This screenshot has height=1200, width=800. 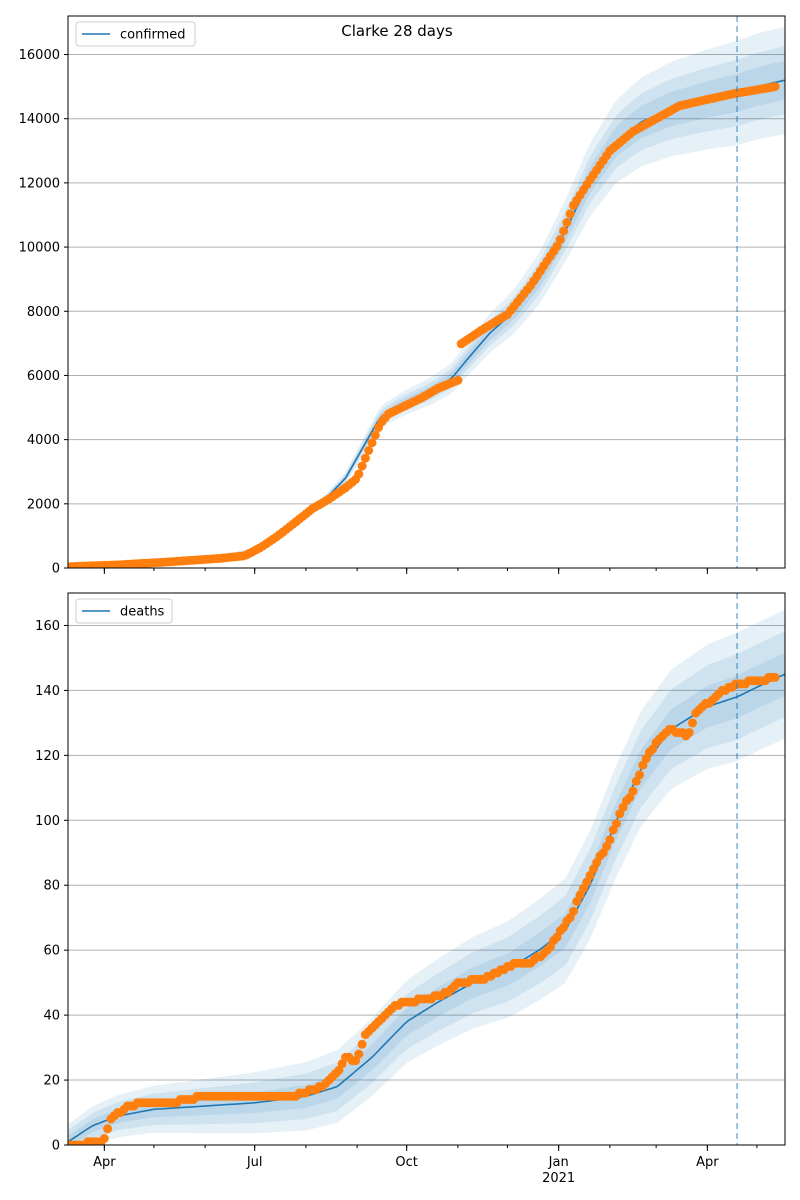 I want to click on legend: confirmed, so click(x=135, y=34).